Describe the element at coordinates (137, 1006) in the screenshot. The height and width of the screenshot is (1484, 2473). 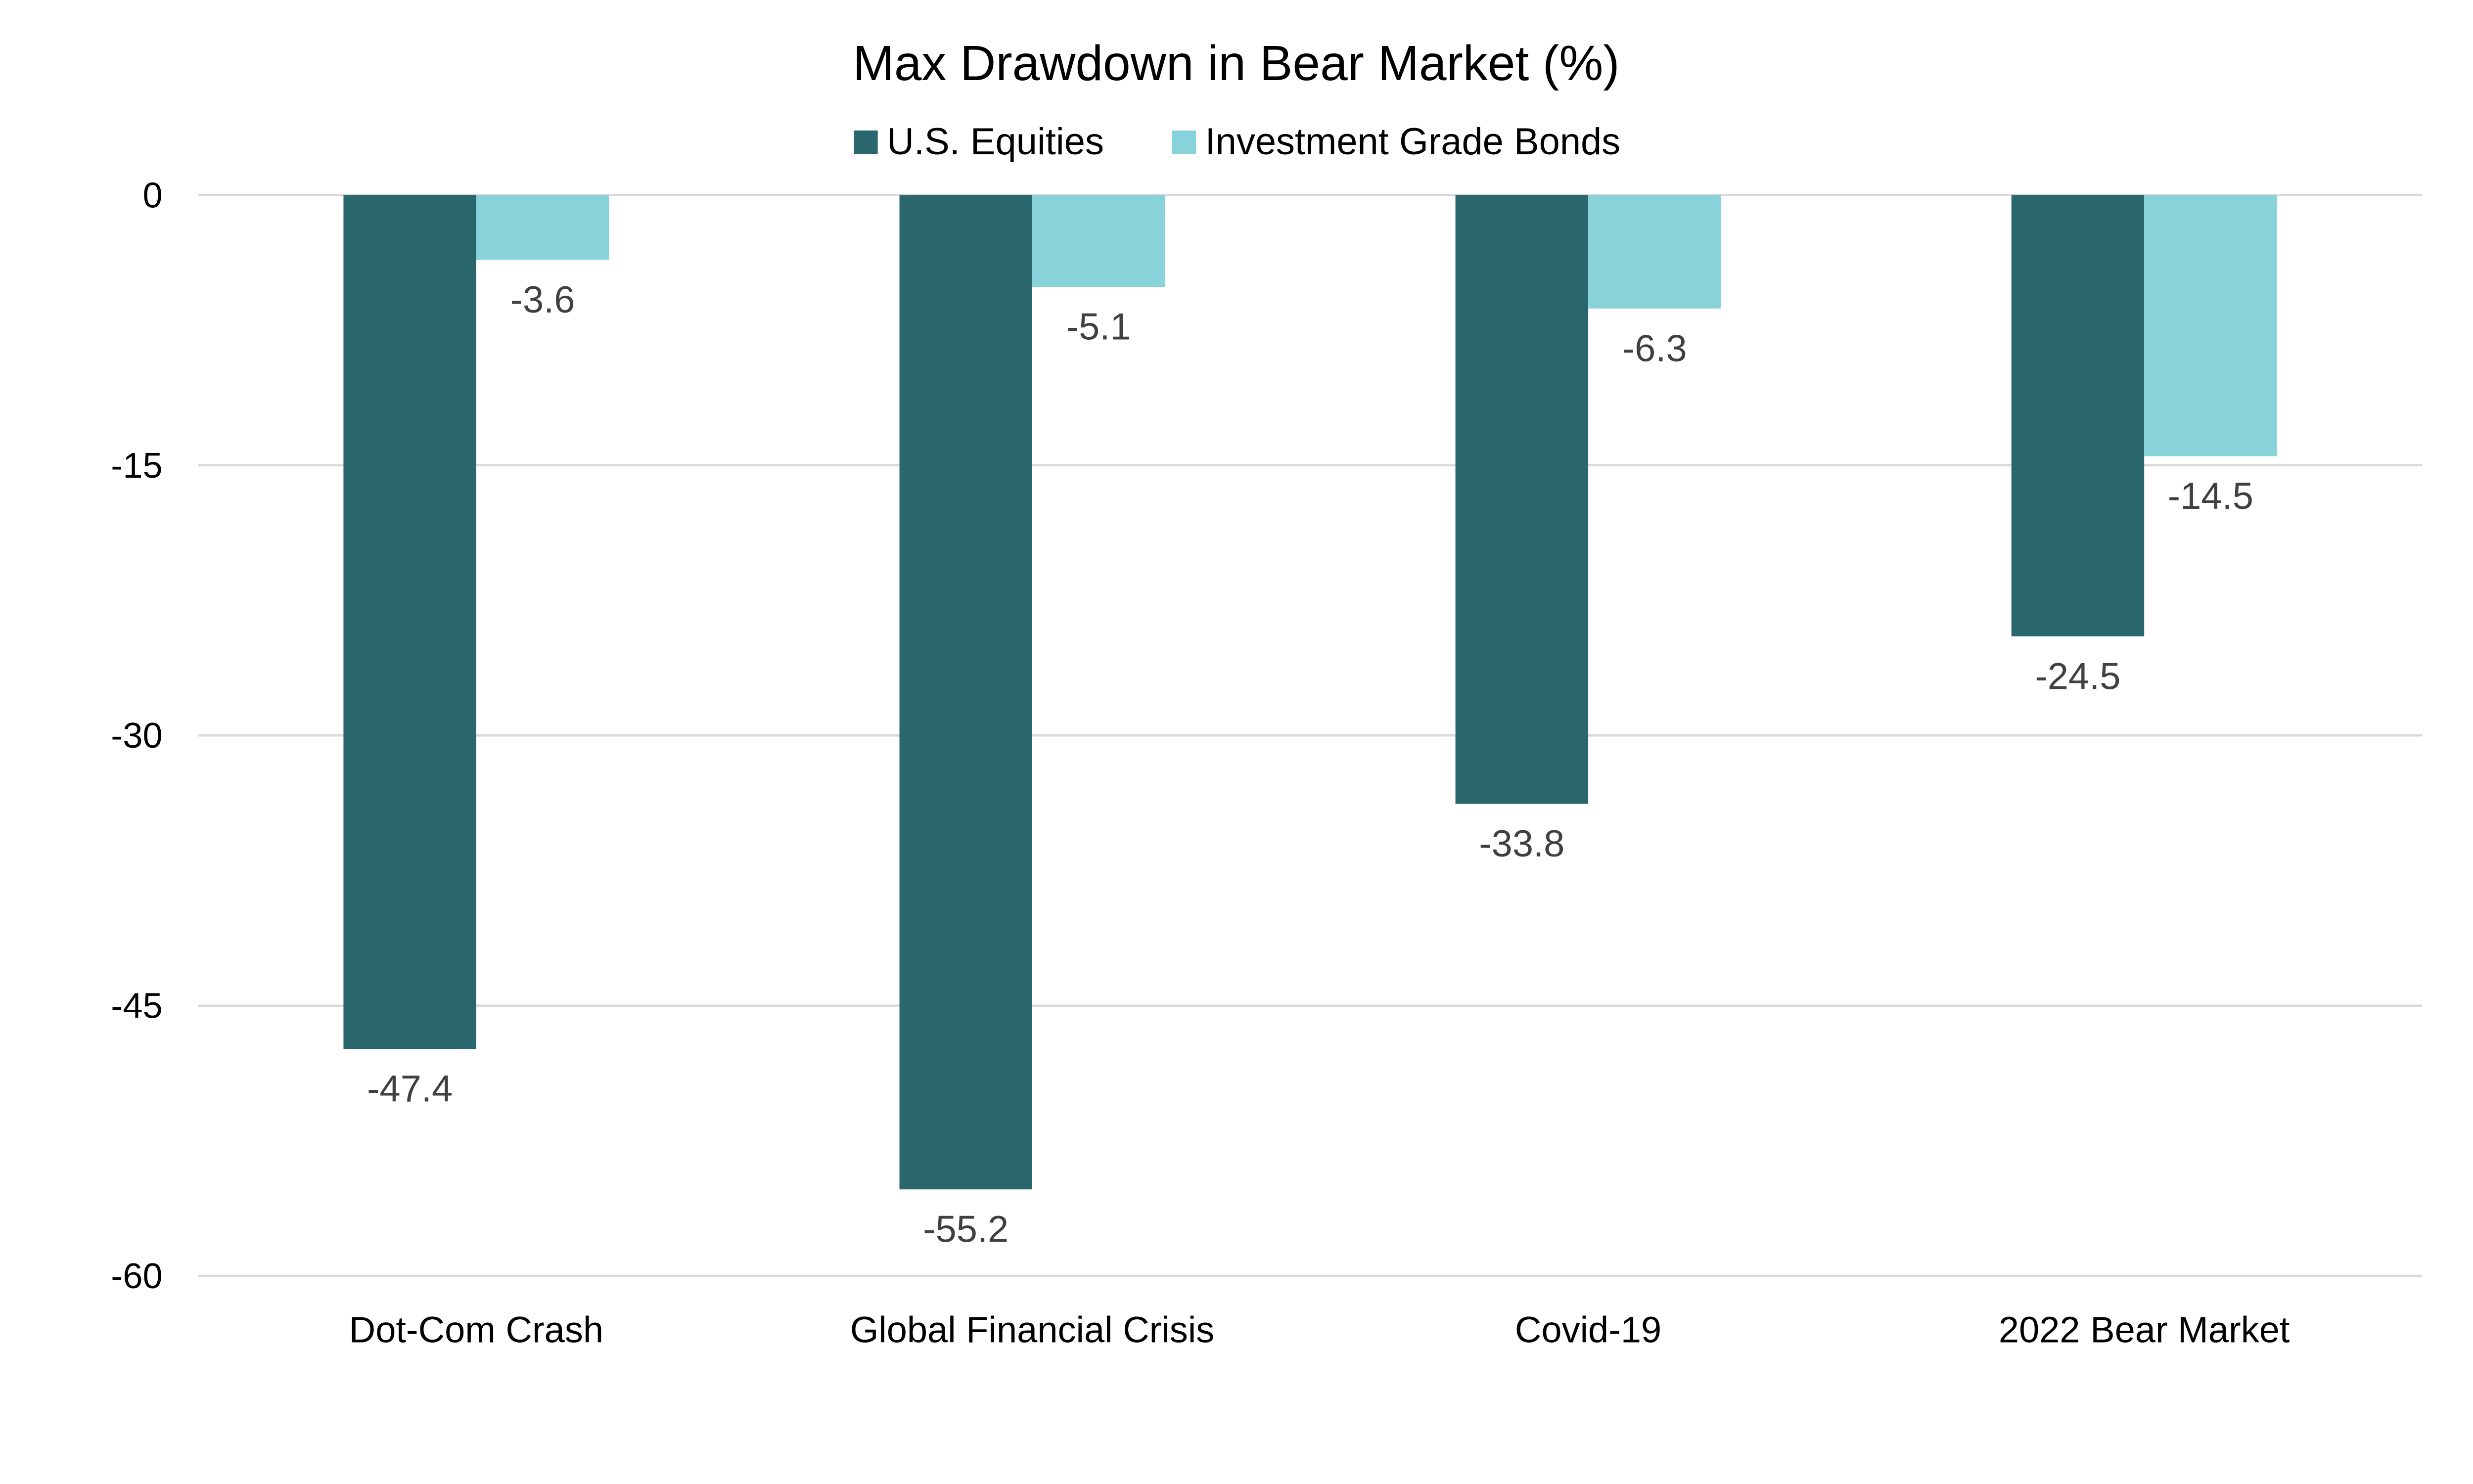
I see `y-tick-label: -45` at that location.